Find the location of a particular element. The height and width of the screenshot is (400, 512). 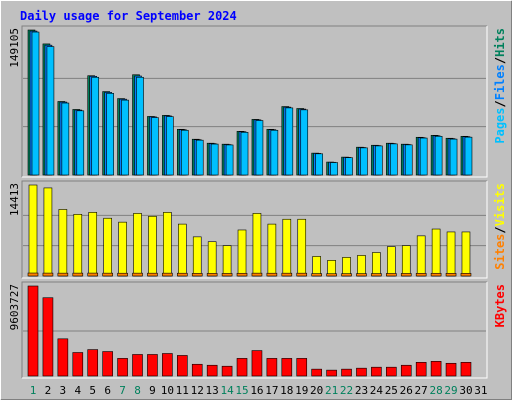

x-tick-label: 12 is located at coordinates (197, 390).